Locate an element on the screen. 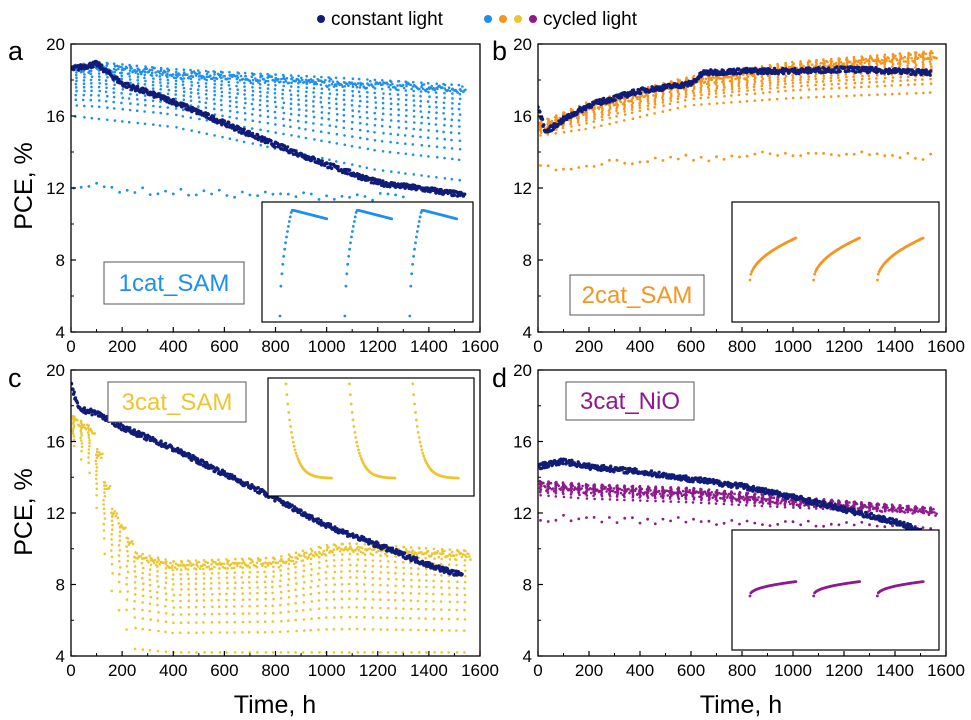 The height and width of the screenshot is (720, 971). y-tick-label: 20 is located at coordinates (55, 44).